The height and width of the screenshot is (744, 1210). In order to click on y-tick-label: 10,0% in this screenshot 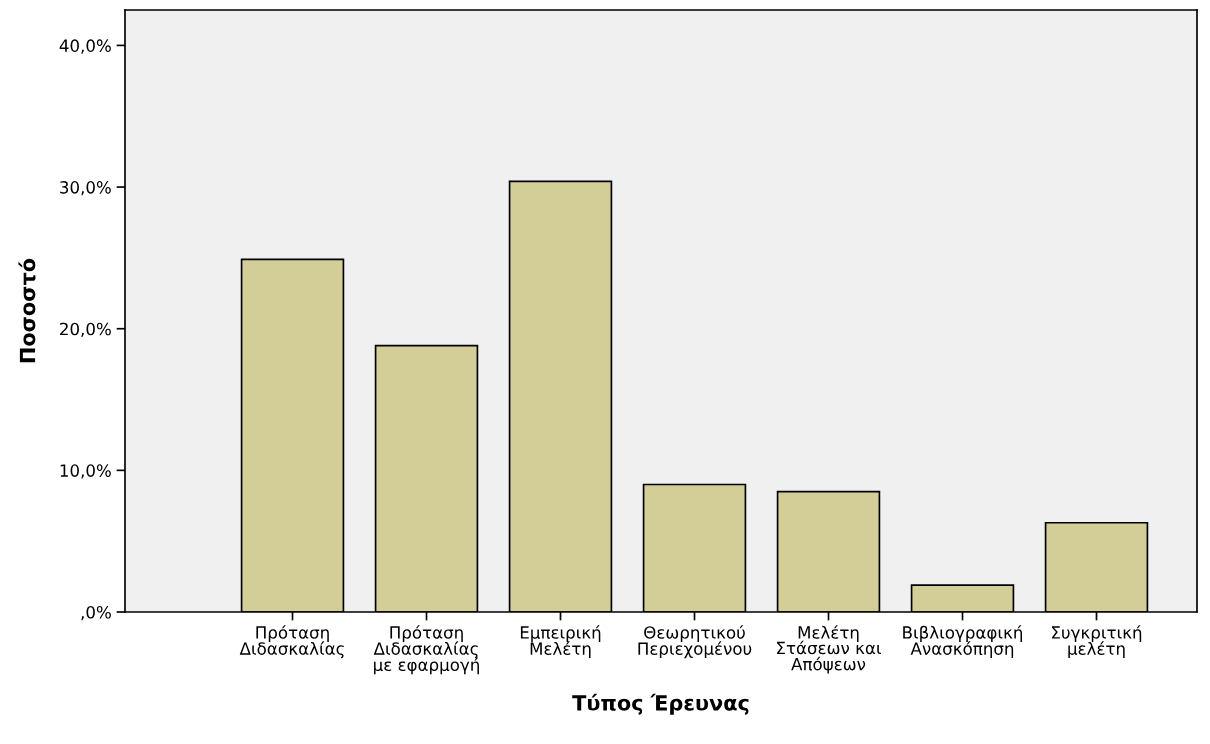, I will do `click(85, 471)`.